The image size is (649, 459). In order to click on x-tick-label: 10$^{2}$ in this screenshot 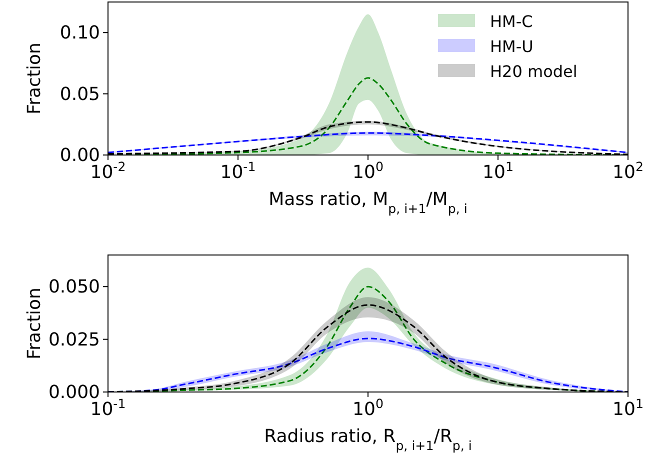, I will do `click(628, 170)`.